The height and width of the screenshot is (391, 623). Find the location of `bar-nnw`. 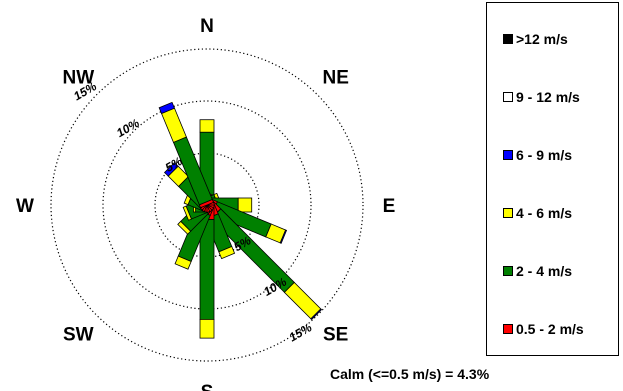

bar-nnw is located at coordinates (186, 155).